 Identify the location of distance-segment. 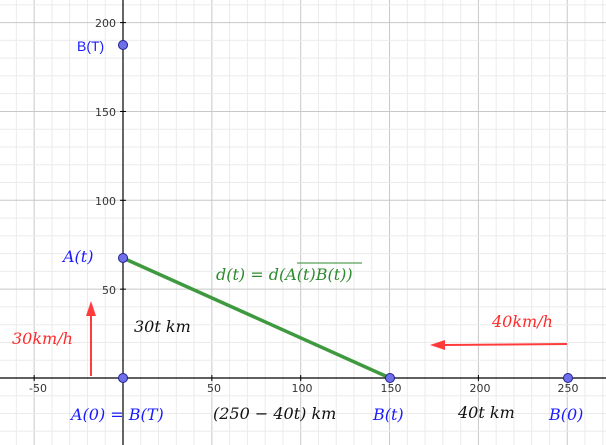
(256, 318).